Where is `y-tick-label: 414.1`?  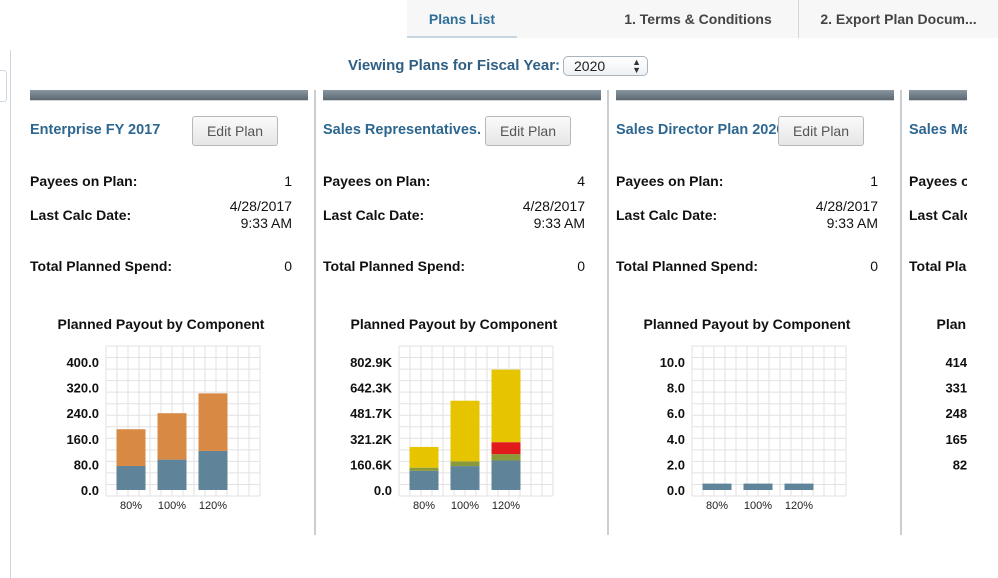 y-tick-label: 414.1 is located at coordinates (956, 362).